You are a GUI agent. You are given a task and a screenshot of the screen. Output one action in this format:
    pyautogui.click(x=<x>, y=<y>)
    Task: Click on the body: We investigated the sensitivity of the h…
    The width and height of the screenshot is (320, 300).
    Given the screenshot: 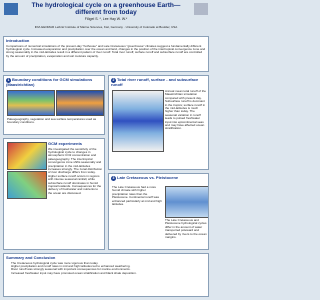 What is the action you would take?
    pyautogui.click(x=75, y=170)
    